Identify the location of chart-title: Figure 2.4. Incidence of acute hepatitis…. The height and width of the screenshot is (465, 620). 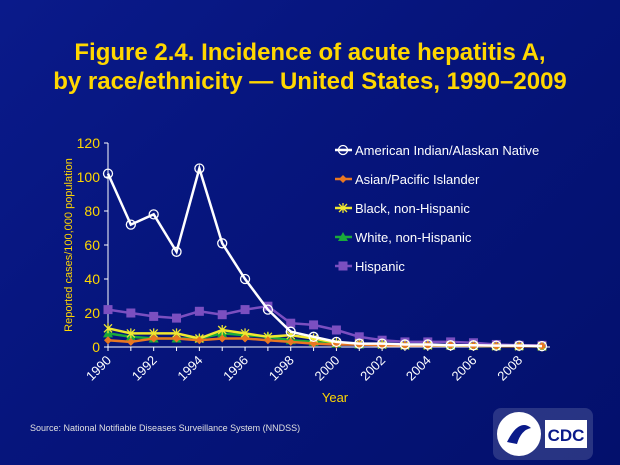
(310, 67).